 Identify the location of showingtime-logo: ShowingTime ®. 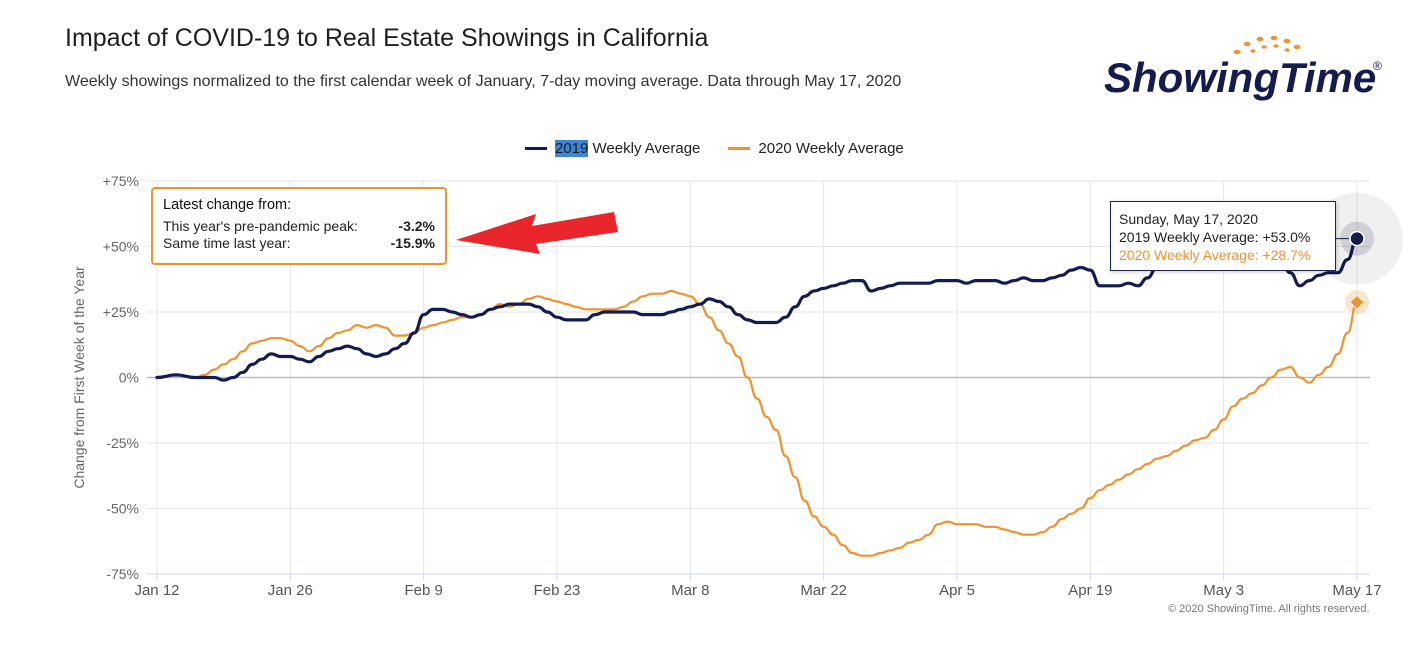
(1245, 70).